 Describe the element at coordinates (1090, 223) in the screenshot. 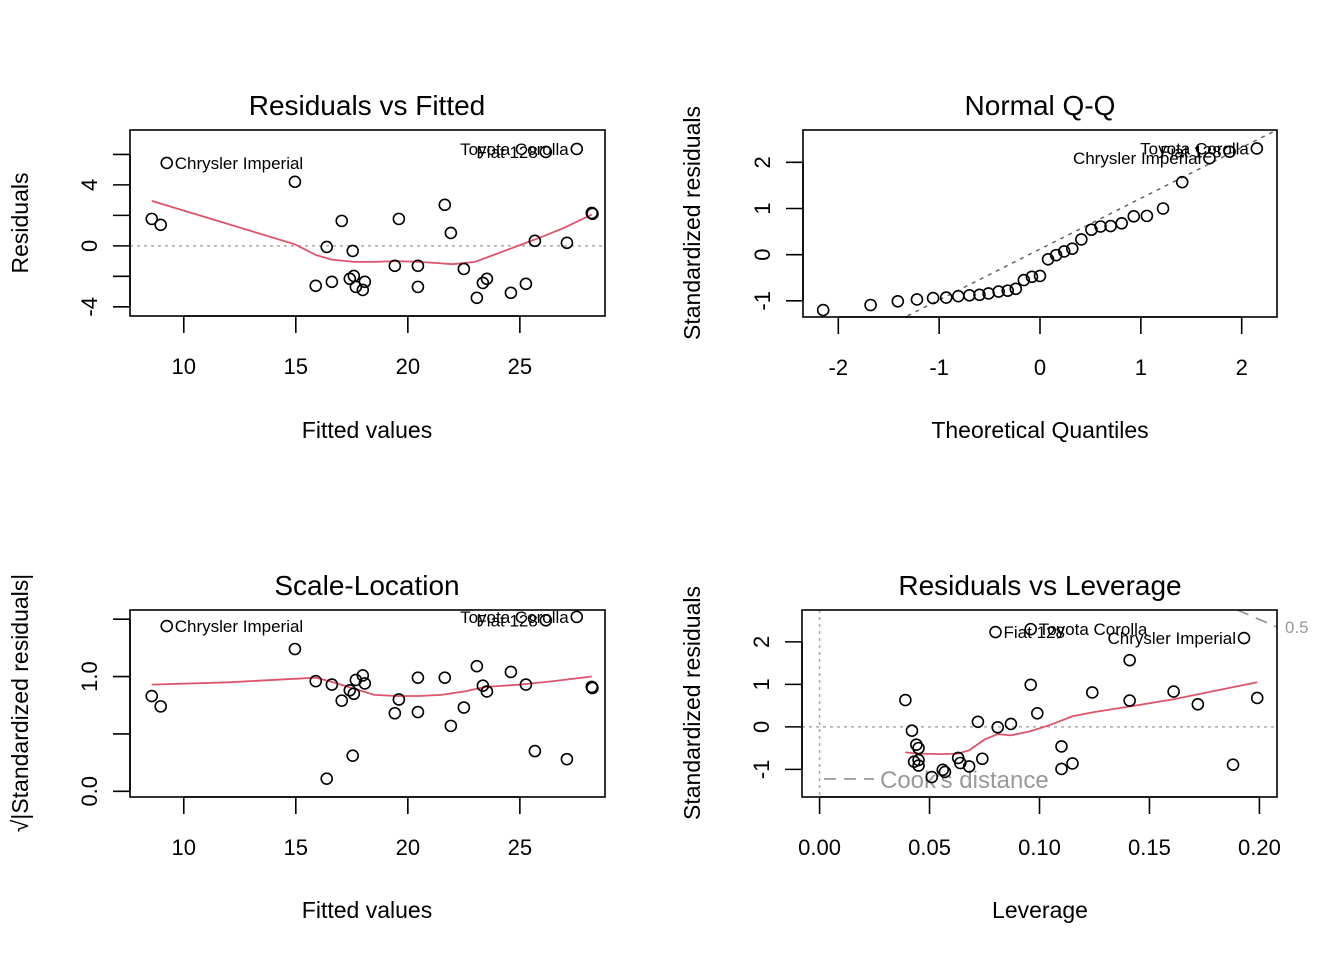

I see `qq-reference-line` at that location.